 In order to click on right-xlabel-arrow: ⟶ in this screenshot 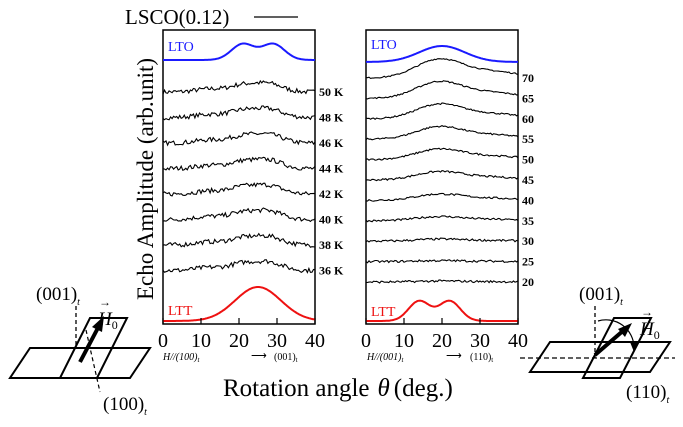, I will do `click(454, 356)`.